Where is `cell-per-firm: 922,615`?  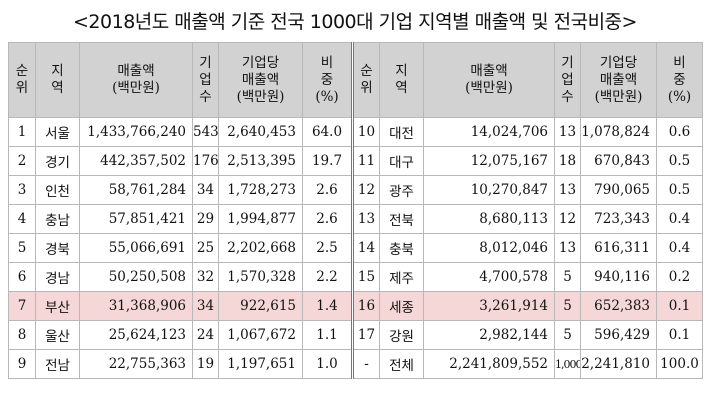
cell-per-firm: 922,615 is located at coordinates (260, 306).